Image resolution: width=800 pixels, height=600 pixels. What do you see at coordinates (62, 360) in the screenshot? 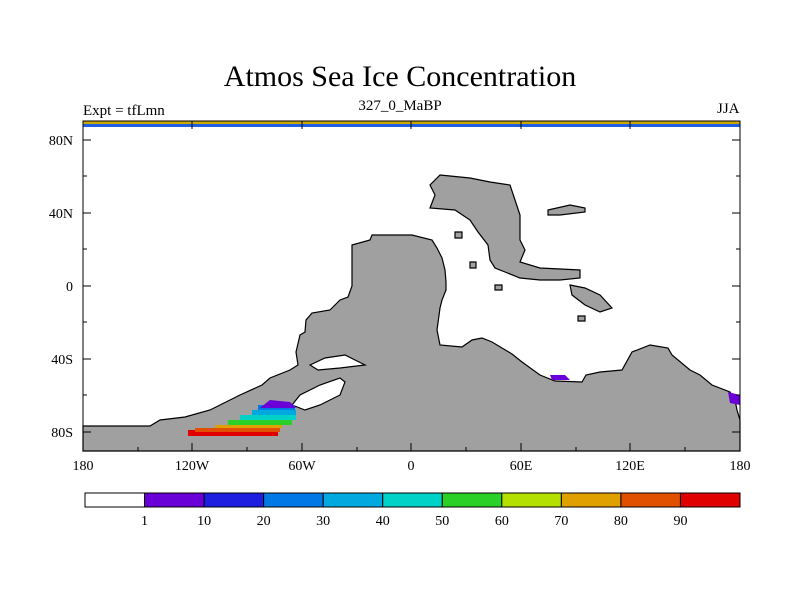
I see `lat-label: 40S` at bounding box center [62, 360].